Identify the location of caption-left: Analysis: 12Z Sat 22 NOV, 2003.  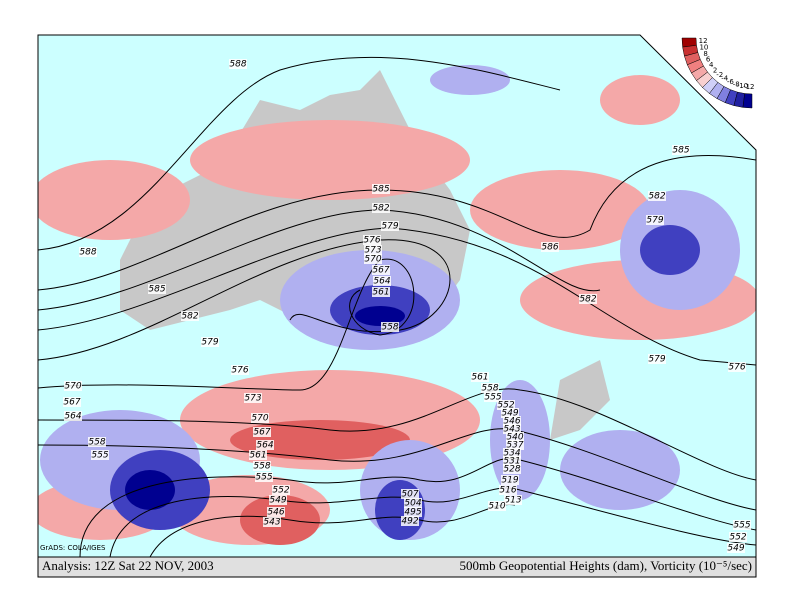
(128, 565).